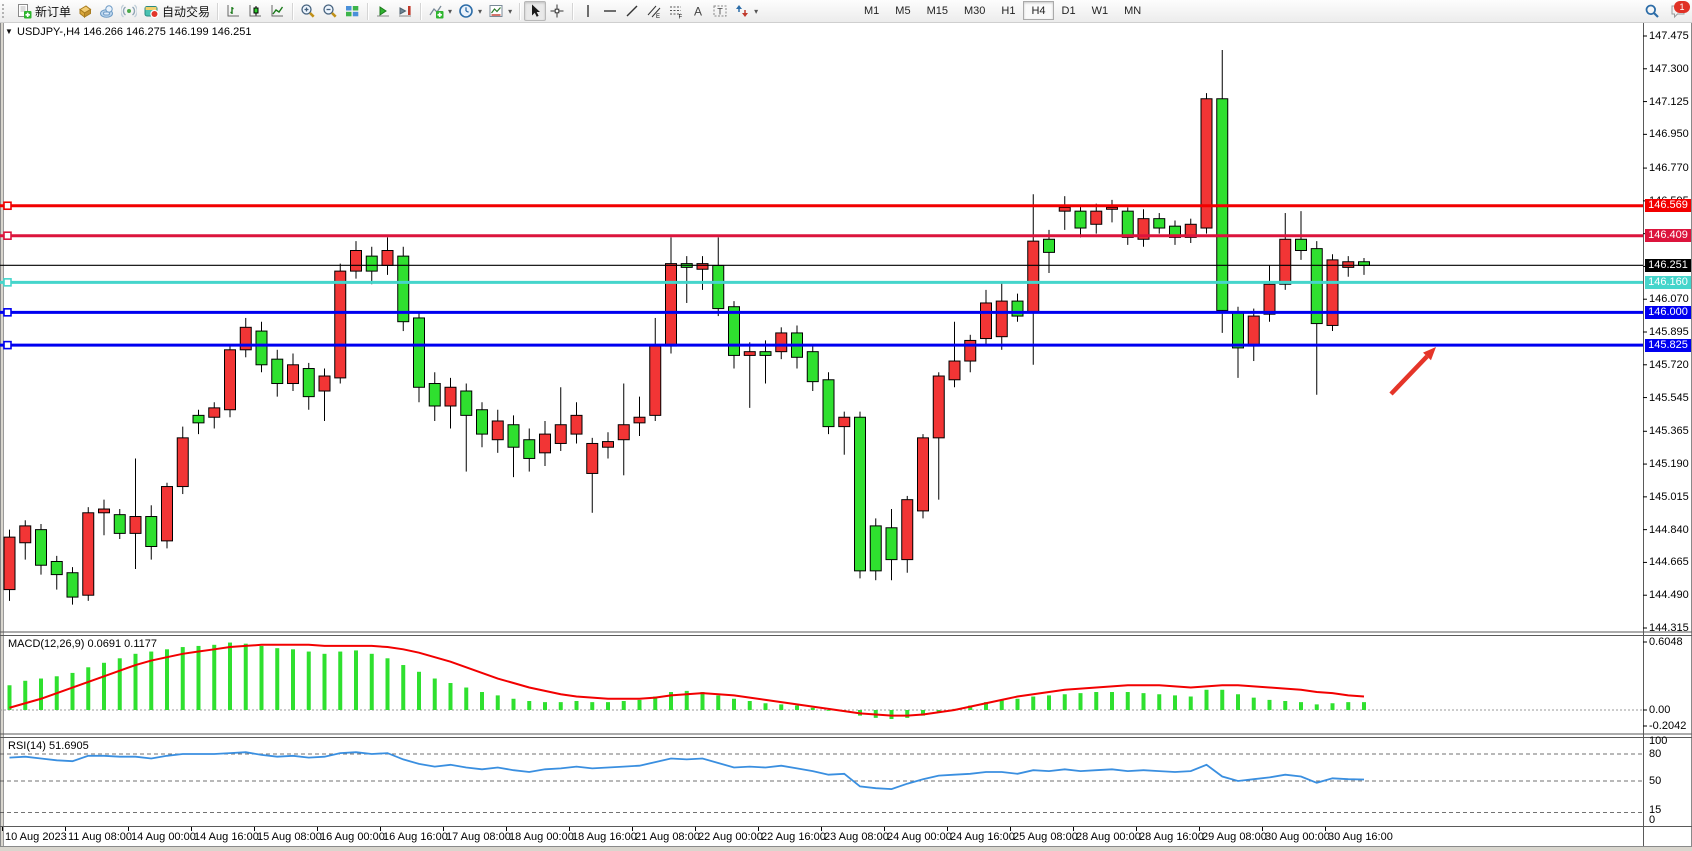  Describe the element at coordinates (871, 10) in the screenshot. I see `tf-m1-button: M1` at that location.